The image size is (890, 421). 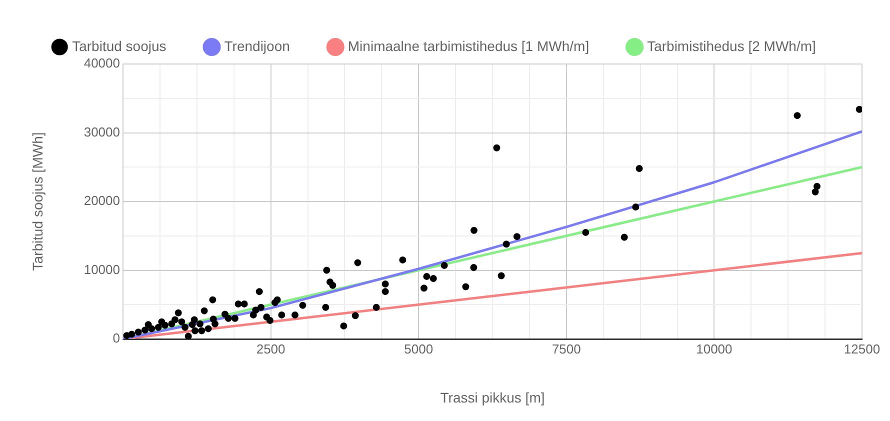 I want to click on x-tick-label: 7500, so click(x=566, y=348).